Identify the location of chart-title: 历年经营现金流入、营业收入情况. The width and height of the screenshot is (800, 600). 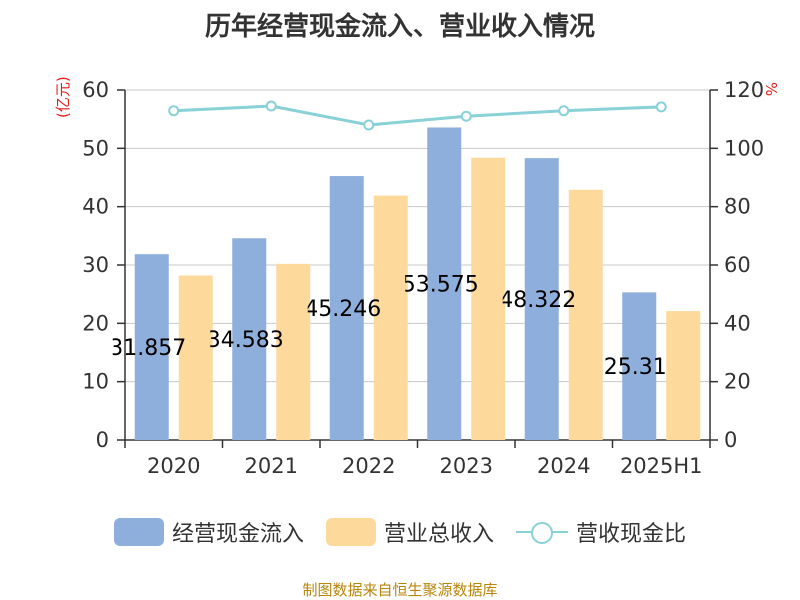
(399, 27).